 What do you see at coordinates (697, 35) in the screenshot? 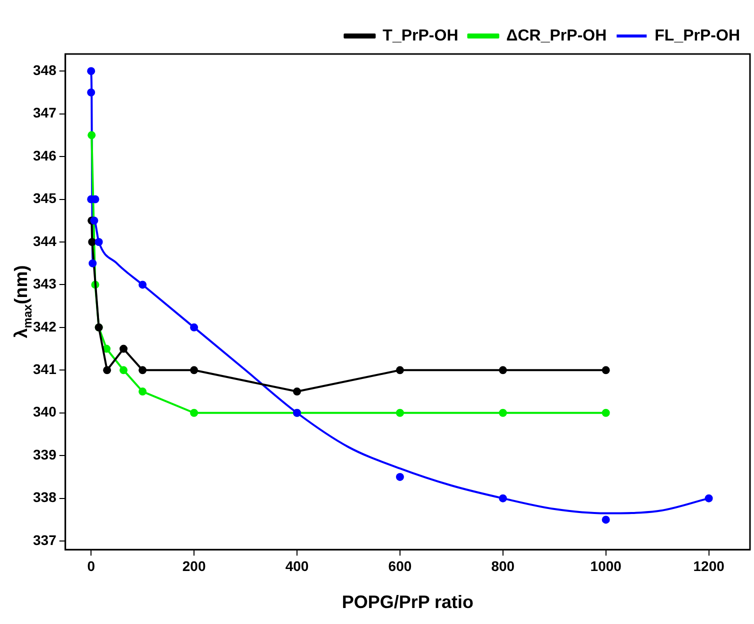
I see `legend-label: FL_PrP-OH` at bounding box center [697, 35].